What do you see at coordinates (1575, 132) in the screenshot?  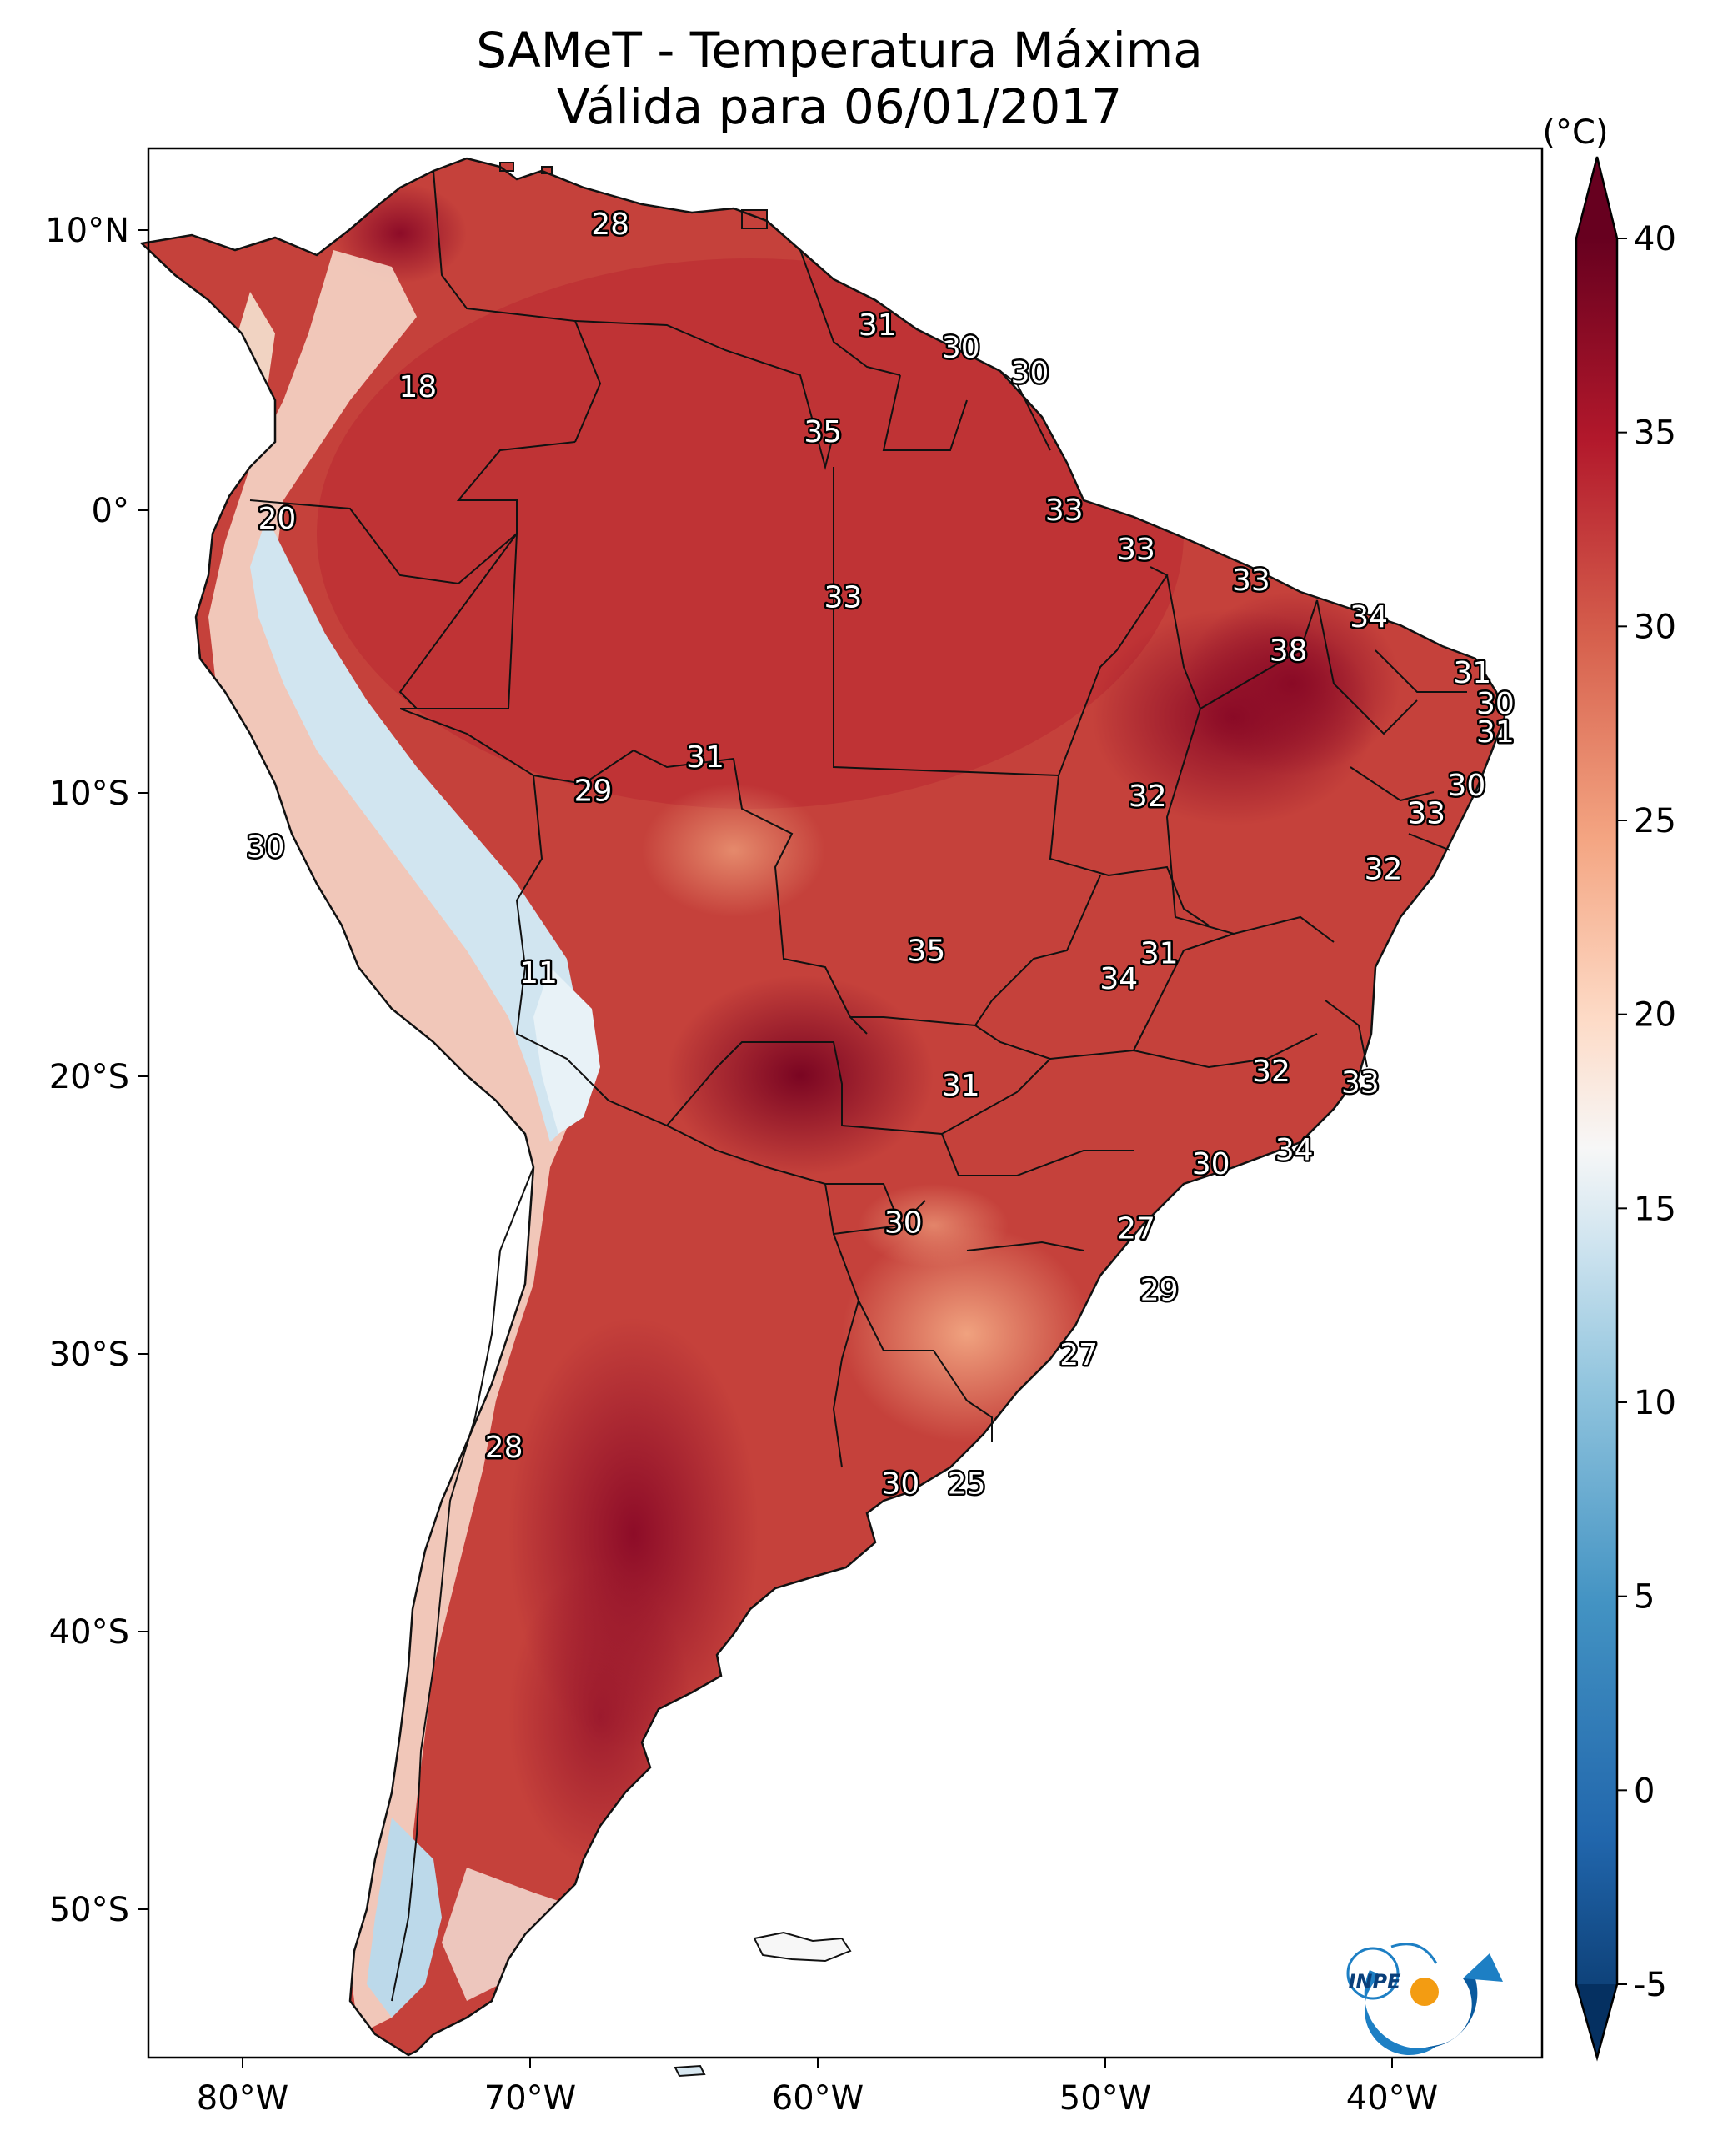 I see `colorbar-unit: (°C)` at bounding box center [1575, 132].